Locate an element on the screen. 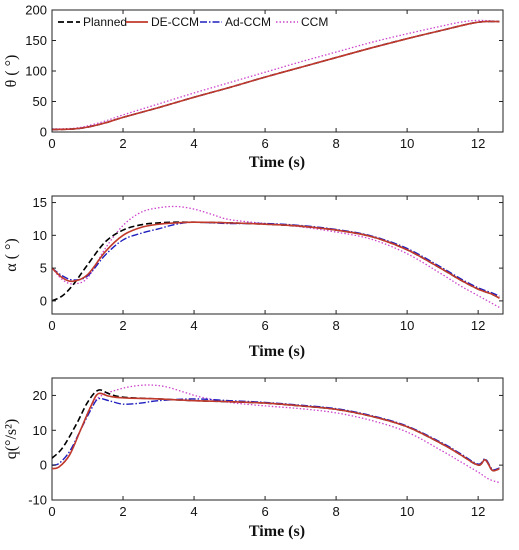 This screenshot has height=550, width=519. theta-xtick-label: 8 is located at coordinates (335, 143).